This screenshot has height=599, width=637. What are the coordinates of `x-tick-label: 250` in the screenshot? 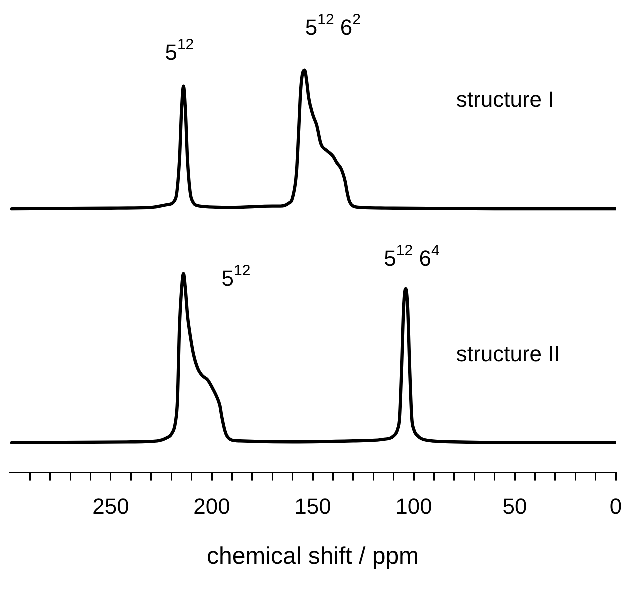 It's located at (111, 507).